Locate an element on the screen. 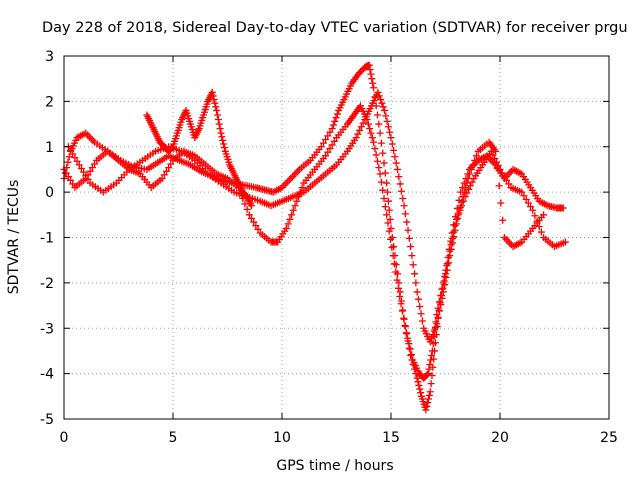  y-tick-label: 0 is located at coordinates (49, 193).